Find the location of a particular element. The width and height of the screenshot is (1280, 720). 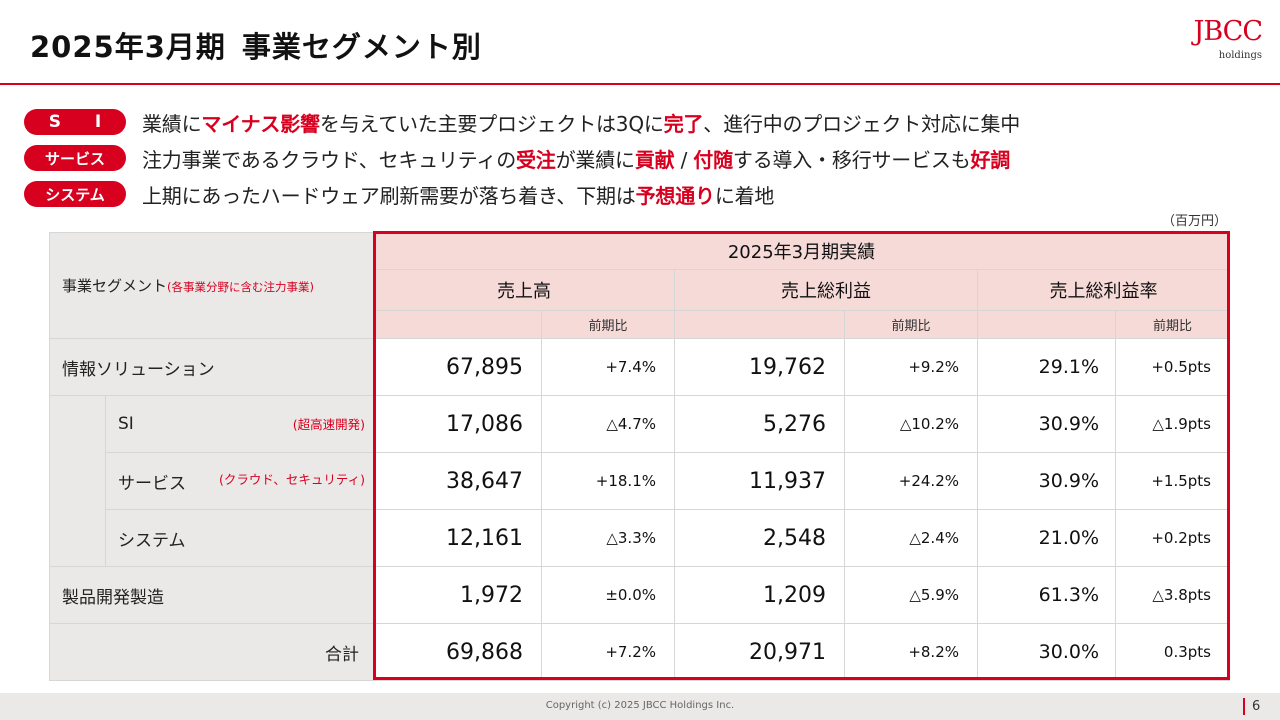

highlight-text: 受注 is located at coordinates (536, 159).